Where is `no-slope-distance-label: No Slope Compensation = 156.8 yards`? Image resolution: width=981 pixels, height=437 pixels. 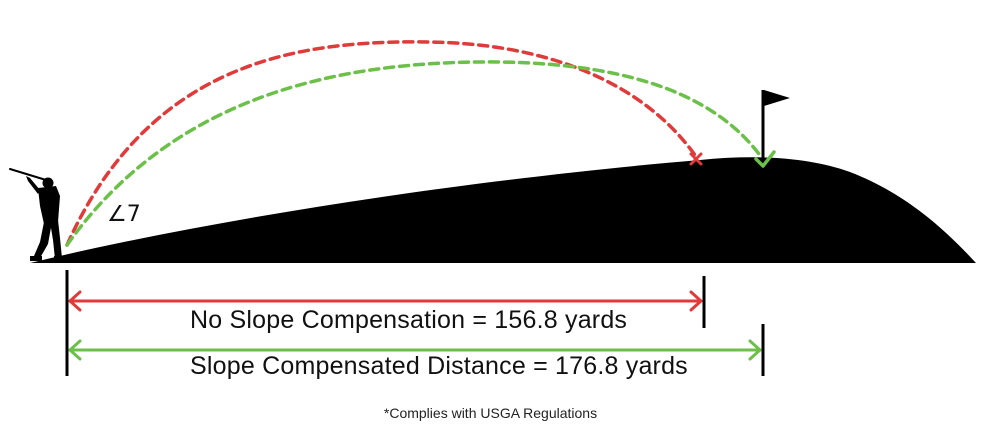
no-slope-distance-label: No Slope Compensation = 156.8 yards is located at coordinates (409, 320).